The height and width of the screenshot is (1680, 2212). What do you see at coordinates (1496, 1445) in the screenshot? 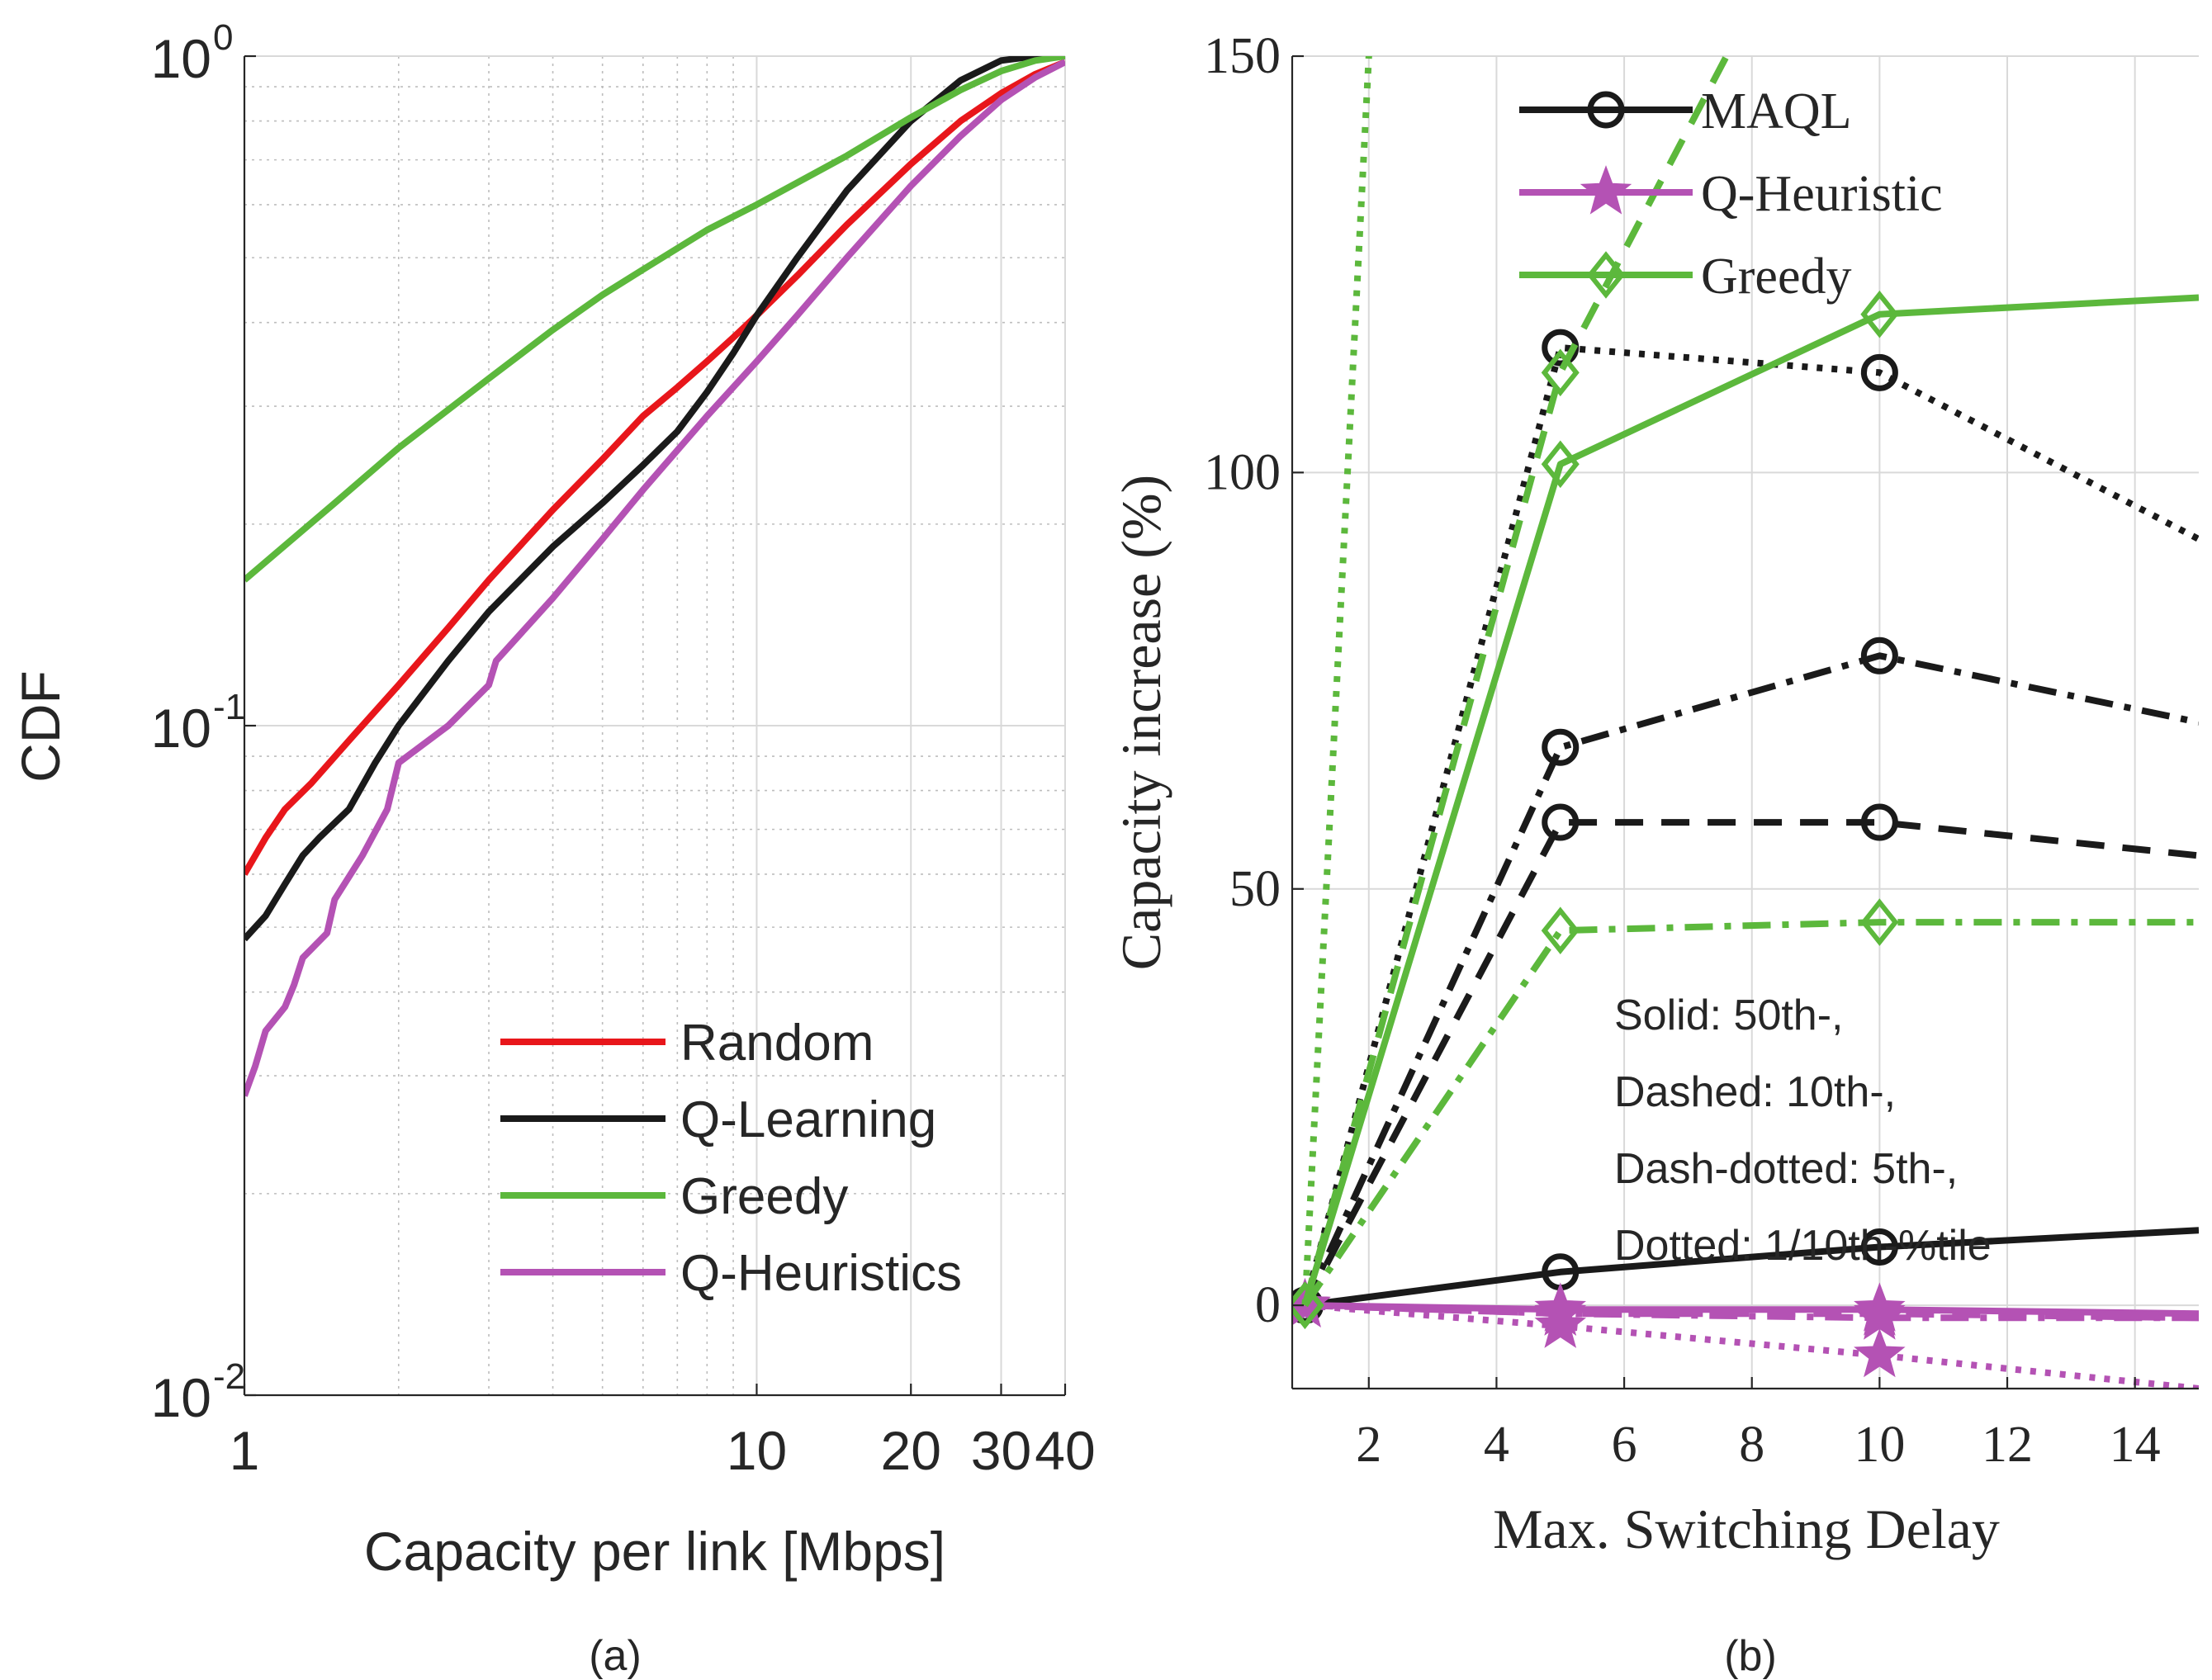
I see `x-tick-label: 4` at bounding box center [1496, 1445].